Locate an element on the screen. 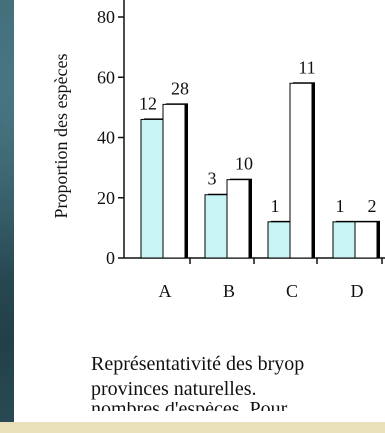  bar-label-A-0: 12 is located at coordinates (148, 103).